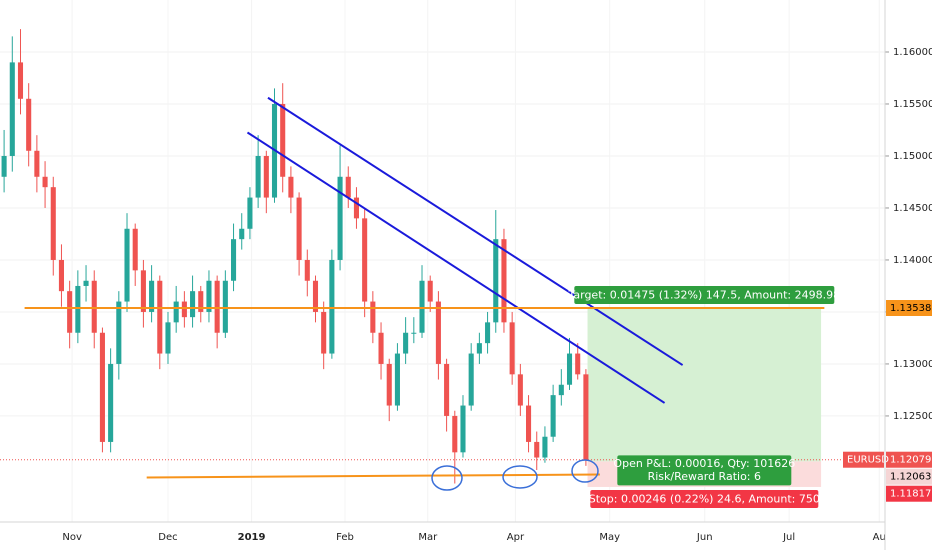  What do you see at coordinates (373, 476) in the screenshot?
I see `drawn-line` at bounding box center [373, 476].